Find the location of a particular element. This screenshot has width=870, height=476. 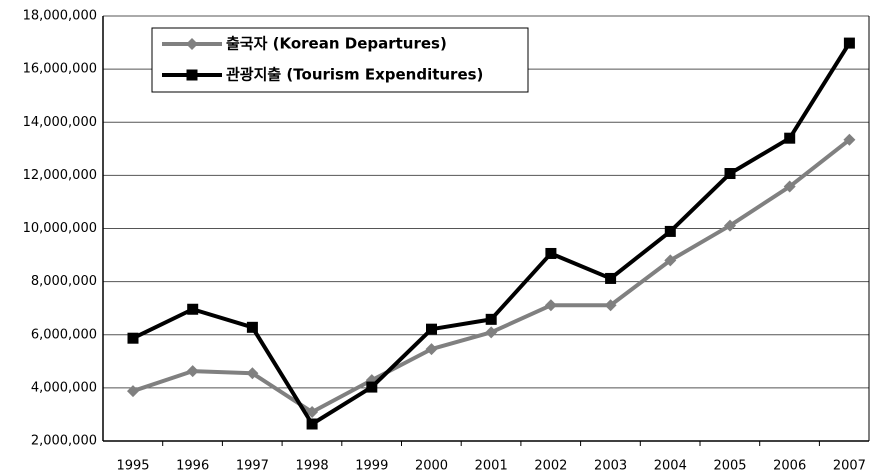

y-tick-label: 16,000,000 is located at coordinates (60, 69).